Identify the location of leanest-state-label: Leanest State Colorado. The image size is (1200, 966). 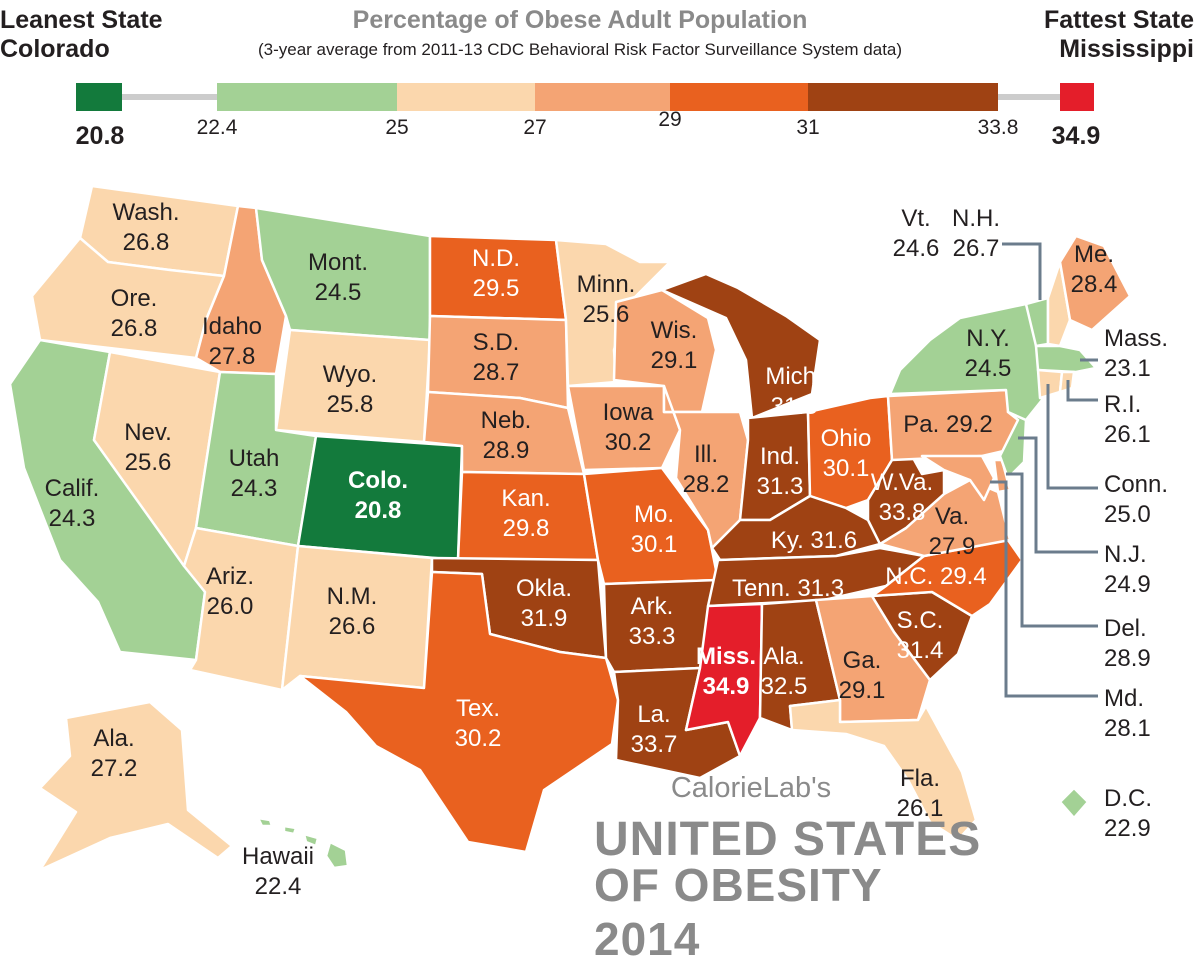
(81, 35).